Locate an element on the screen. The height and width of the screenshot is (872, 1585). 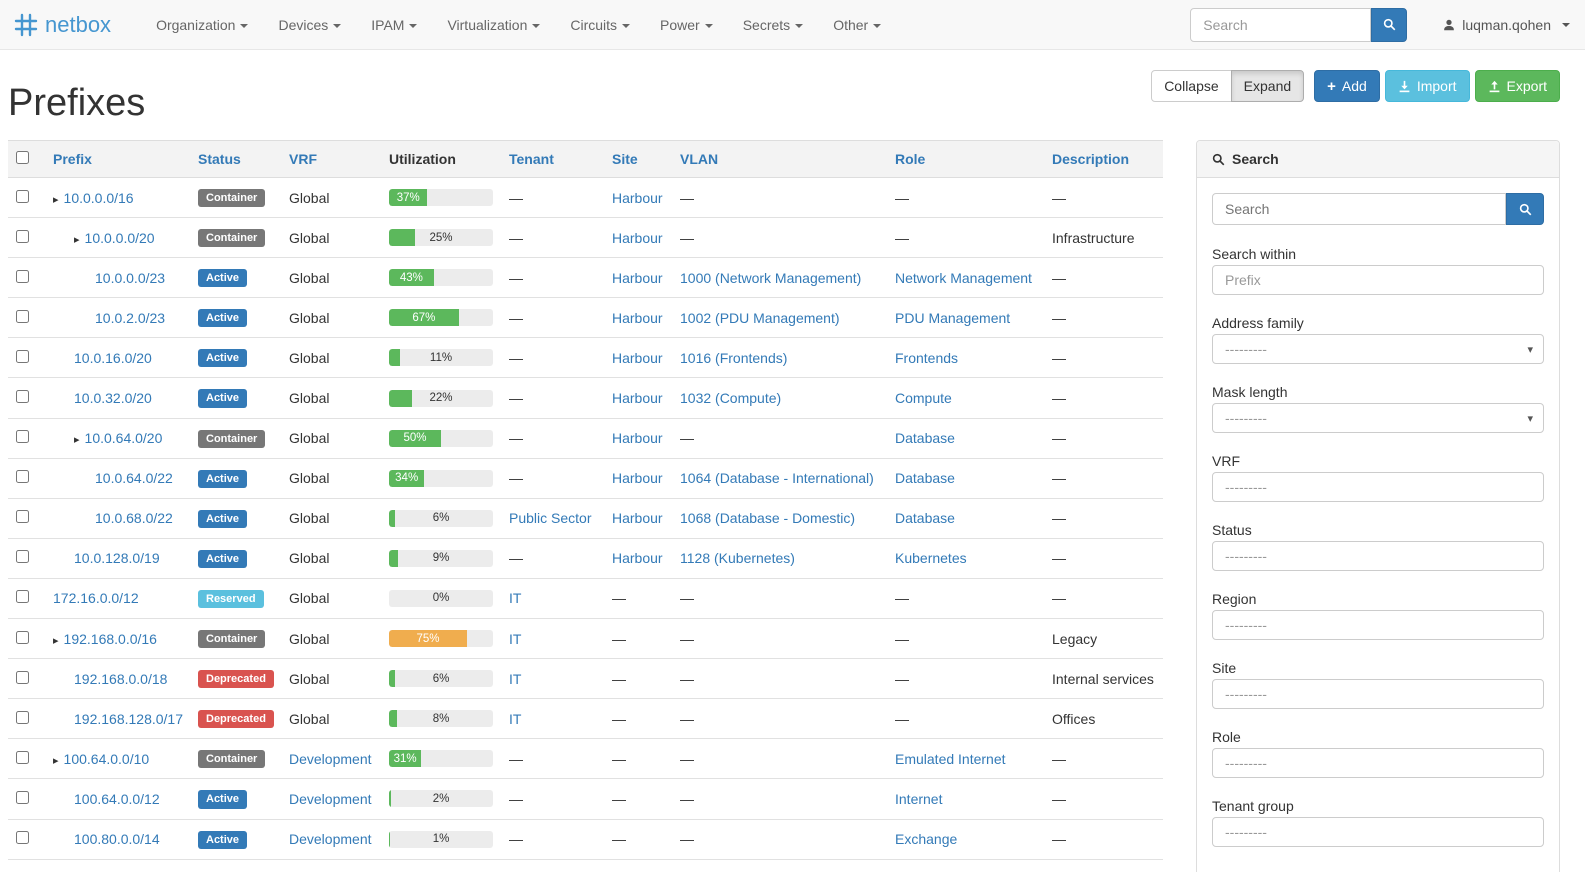
nav-item-power: Power is located at coordinates (686, 25).